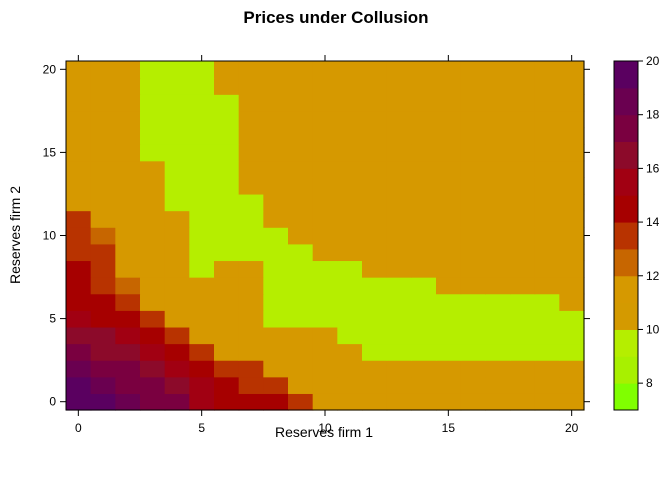  What do you see at coordinates (653, 61) in the screenshot?
I see `colorbar-tick-label: 20` at bounding box center [653, 61].